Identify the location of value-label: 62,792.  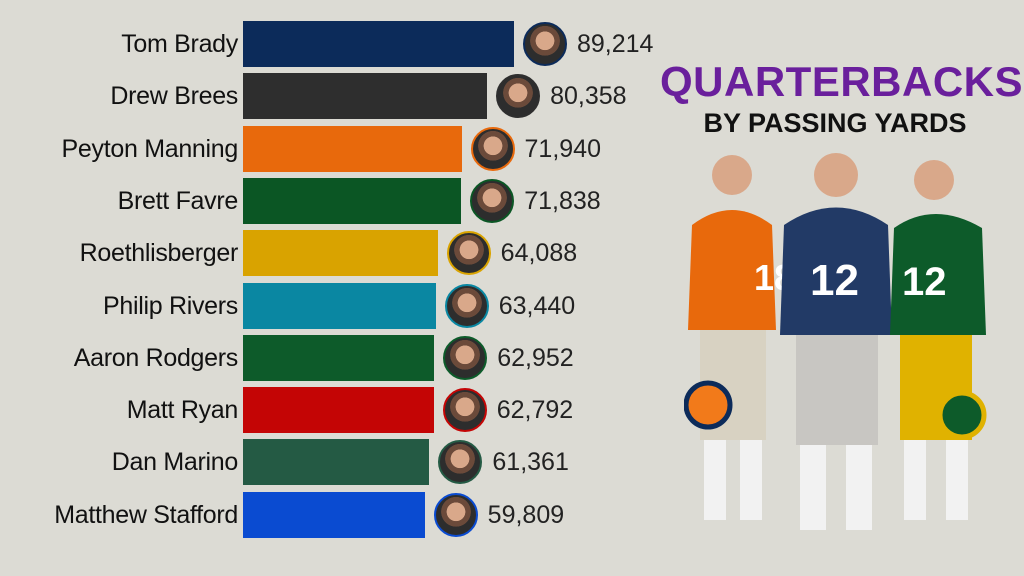
(535, 410).